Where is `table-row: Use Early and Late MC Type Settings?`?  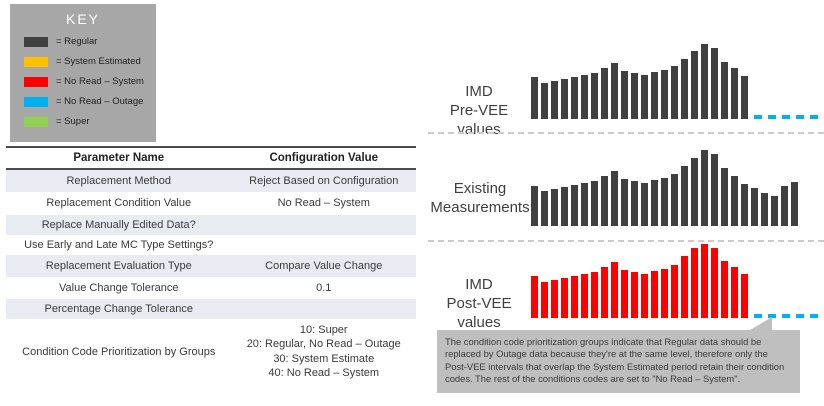 table-row: Use Early and Late MC Type Settings? is located at coordinates (211, 245).